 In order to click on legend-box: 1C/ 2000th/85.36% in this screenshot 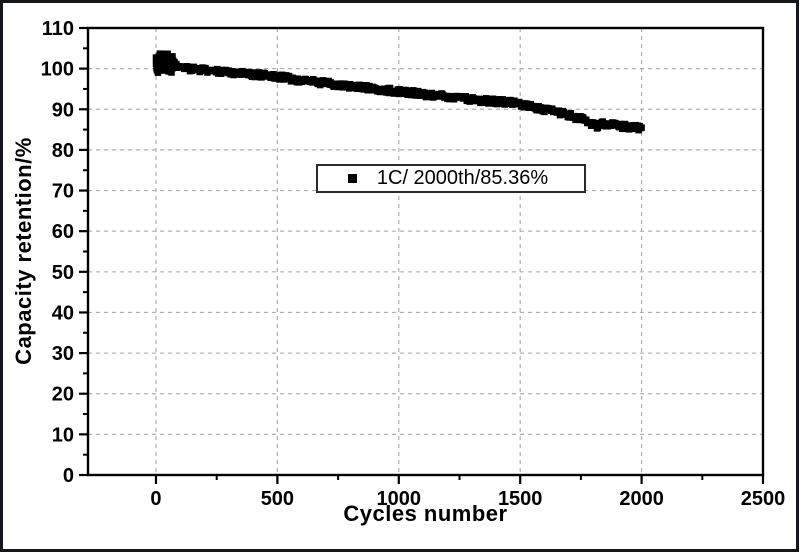, I will do `click(451, 178)`.